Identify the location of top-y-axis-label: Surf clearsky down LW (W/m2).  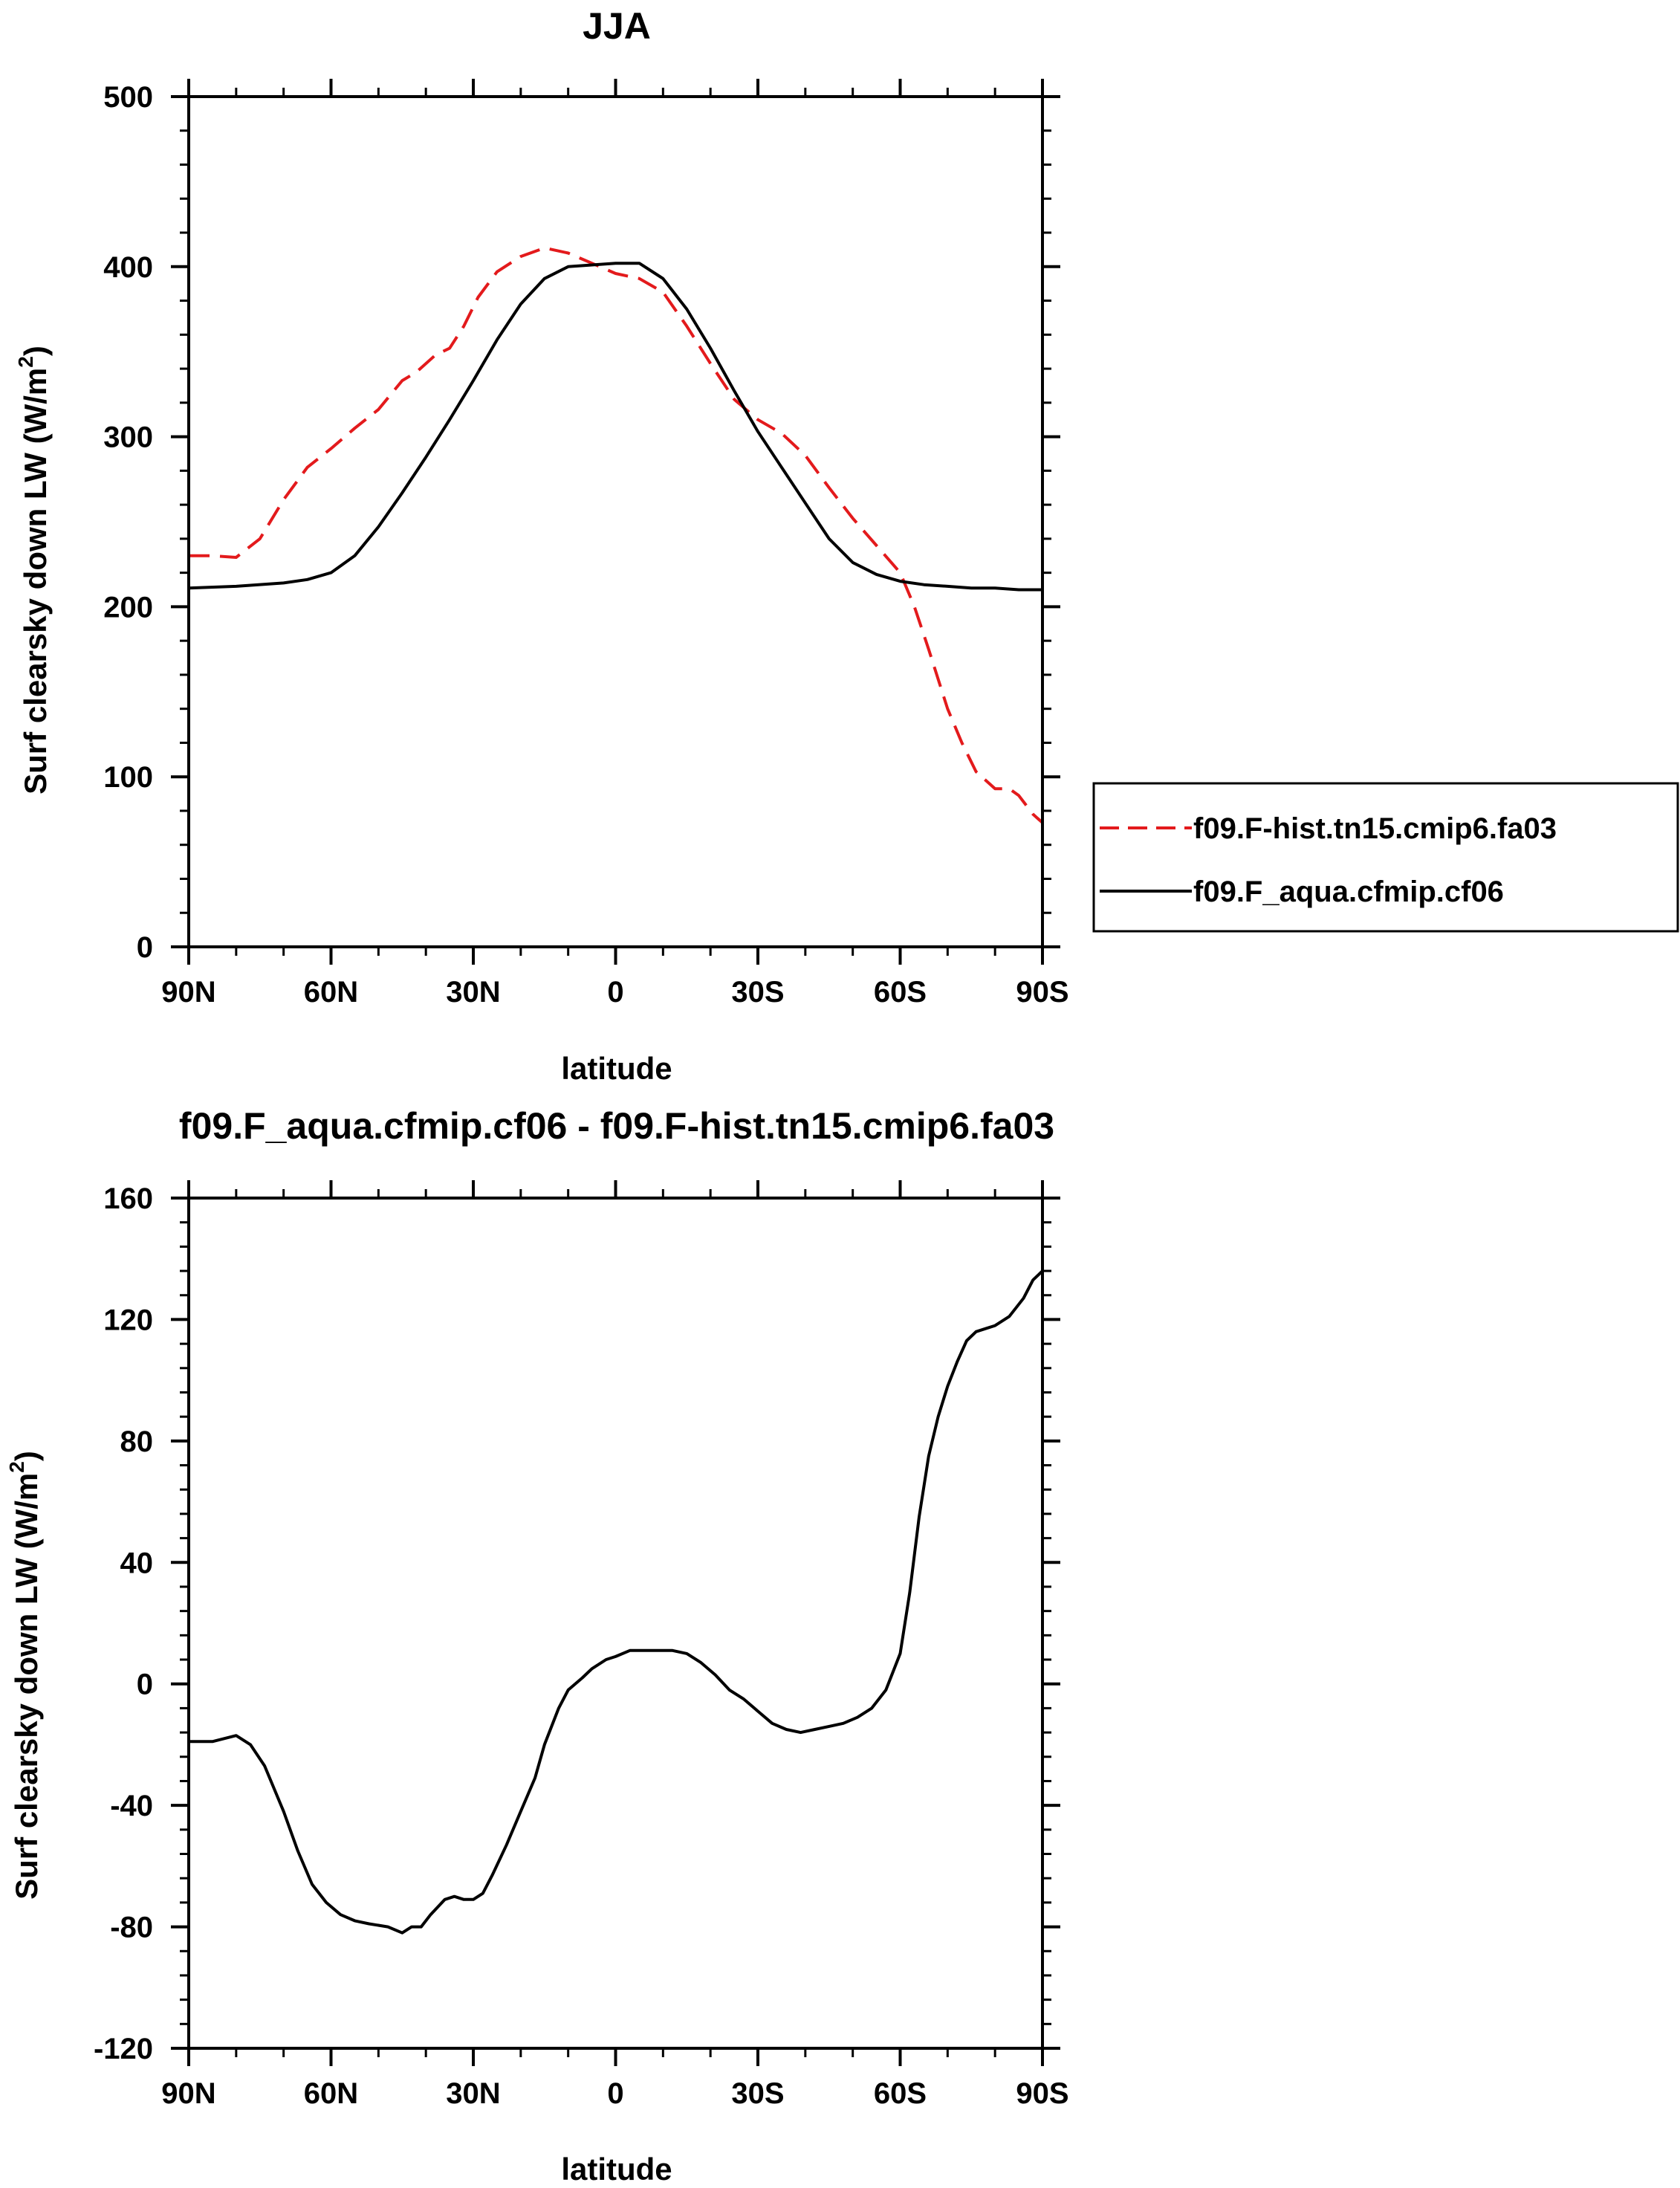
(33, 570).